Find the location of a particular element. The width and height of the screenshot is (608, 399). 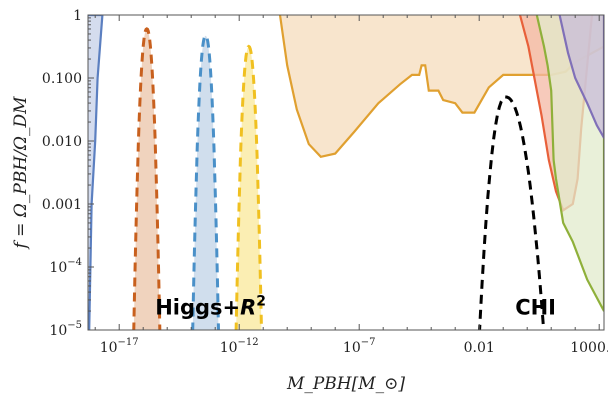

x-tick-label: 1000.00 is located at coordinates (589, 348).